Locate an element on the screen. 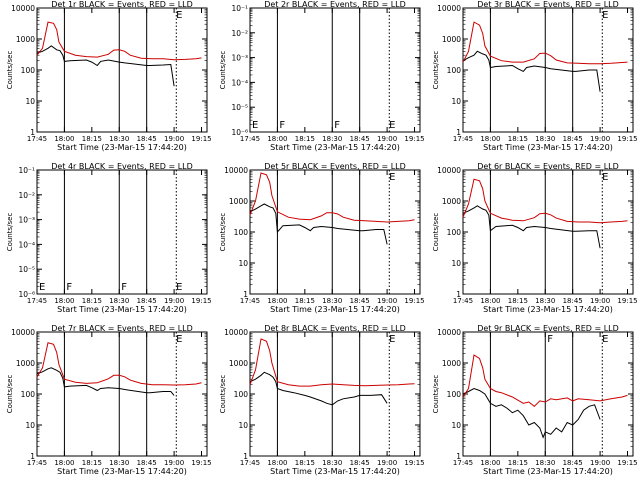 This screenshot has width=640, height=480. chart-title: Det 1r BLACK = Events, RED = LLD is located at coordinates (122, 4).